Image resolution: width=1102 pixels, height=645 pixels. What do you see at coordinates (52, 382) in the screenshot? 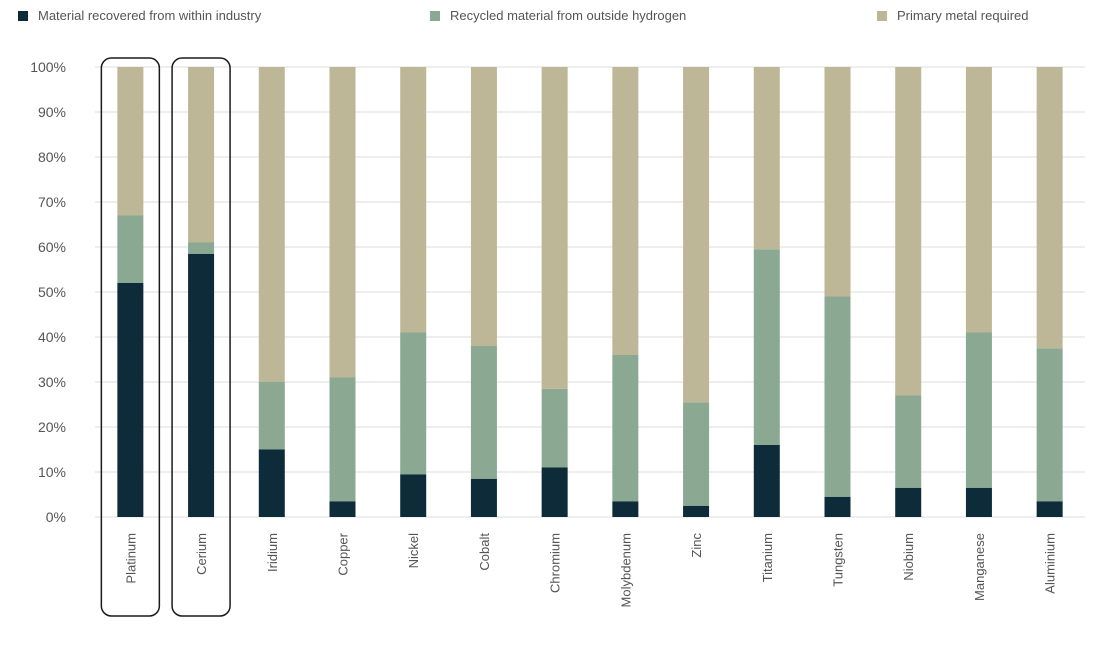
I see `y-tick-label: 30%` at bounding box center [52, 382].